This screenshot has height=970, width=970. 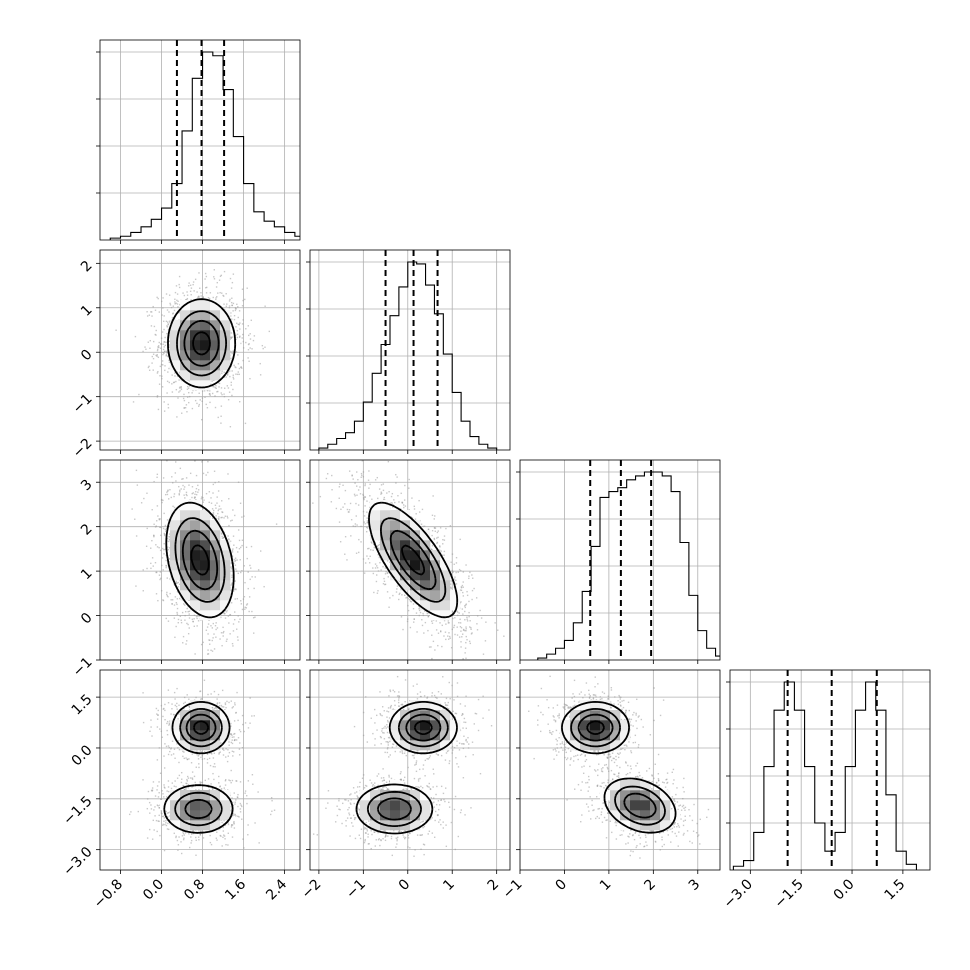 What do you see at coordinates (695, 885) in the screenshot?
I see `x-tick-label: 3` at bounding box center [695, 885].